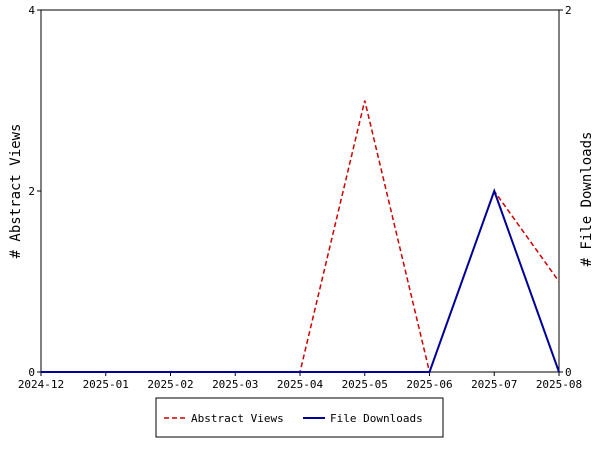 The width and height of the screenshot is (600, 450). I want to click on x-tick-label: 2025-01, so click(106, 384).